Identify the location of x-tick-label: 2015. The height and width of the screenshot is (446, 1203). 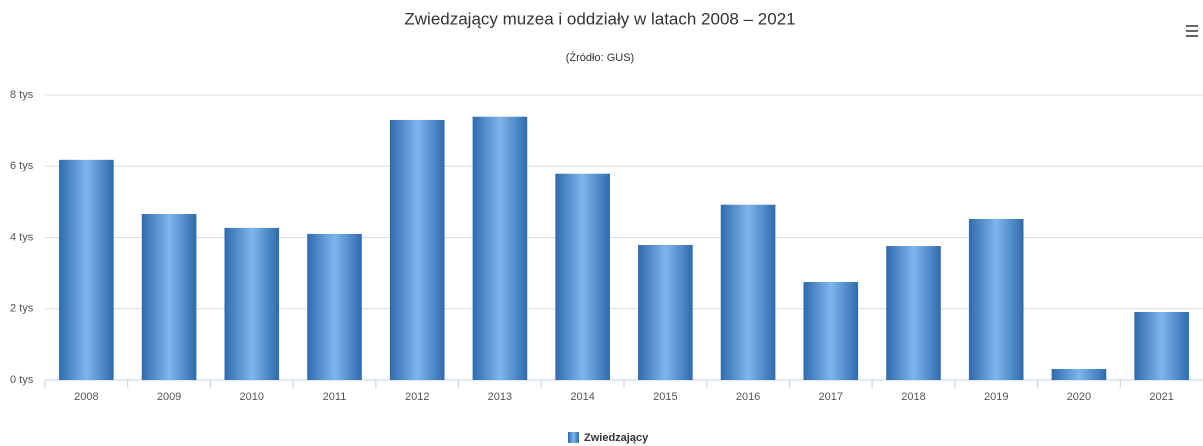
(665, 397).